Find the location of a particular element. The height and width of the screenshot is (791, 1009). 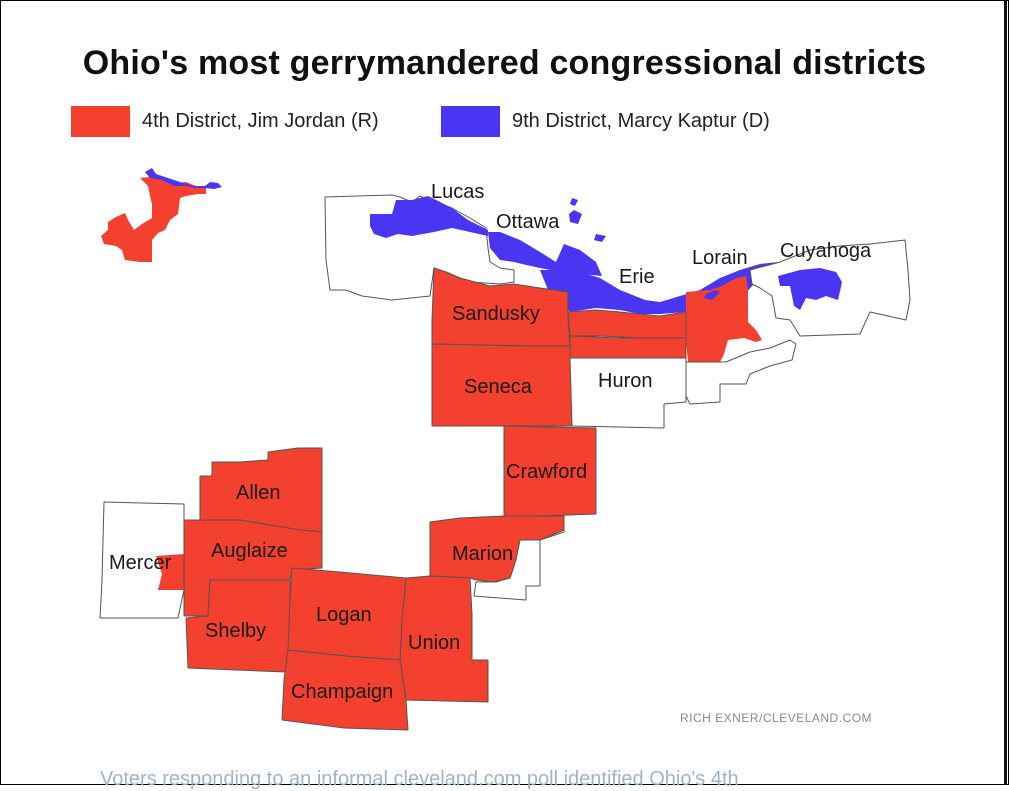

county-lorain-red is located at coordinates (724, 319).